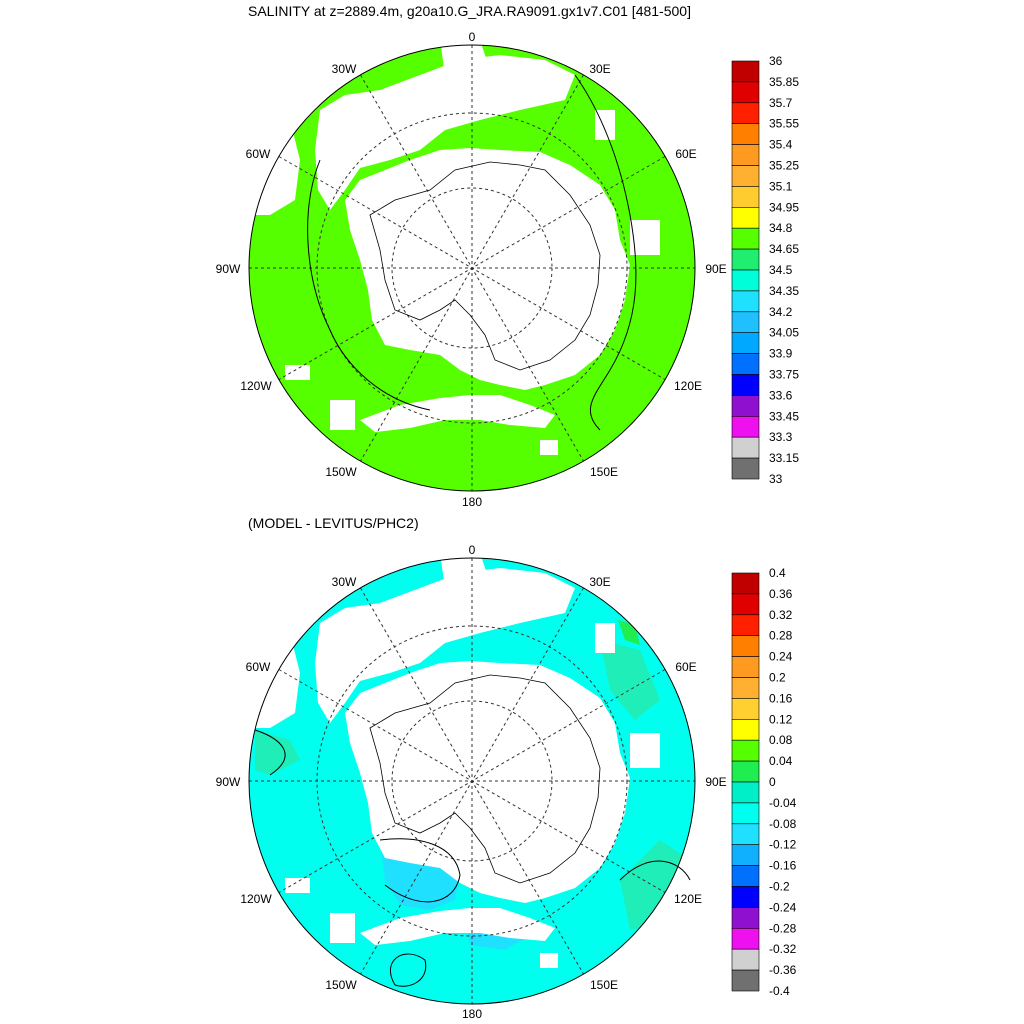  What do you see at coordinates (781, 761) in the screenshot?
I see `colorbar-tick-label: 0.04` at bounding box center [781, 761].